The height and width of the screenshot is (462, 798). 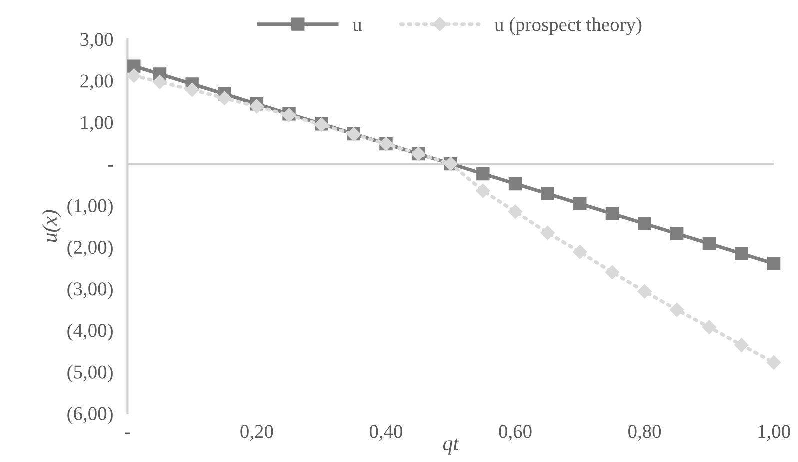 I want to click on x-tick-label: 1,00, so click(x=774, y=433).